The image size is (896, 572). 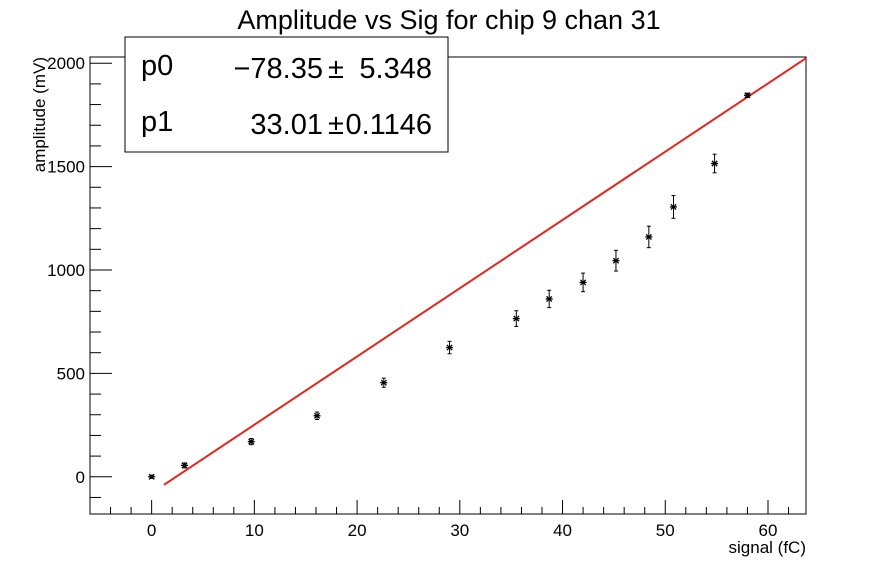 I want to click on chart-title: Amplitude vs Sig for chip 9 chan 31, so click(x=448, y=20).